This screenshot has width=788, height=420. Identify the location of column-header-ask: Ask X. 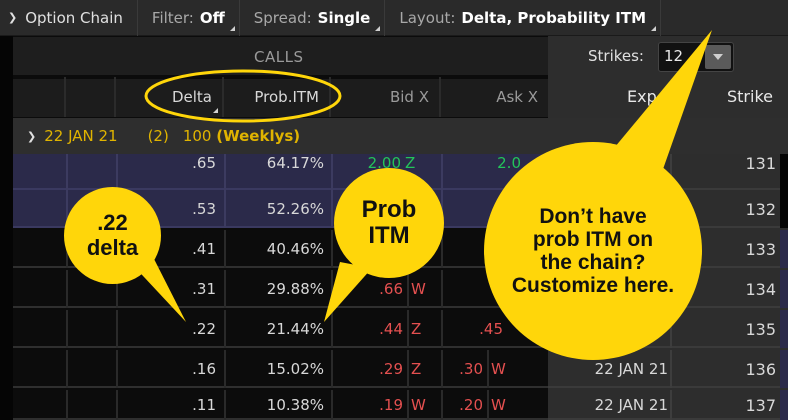
(494, 97).